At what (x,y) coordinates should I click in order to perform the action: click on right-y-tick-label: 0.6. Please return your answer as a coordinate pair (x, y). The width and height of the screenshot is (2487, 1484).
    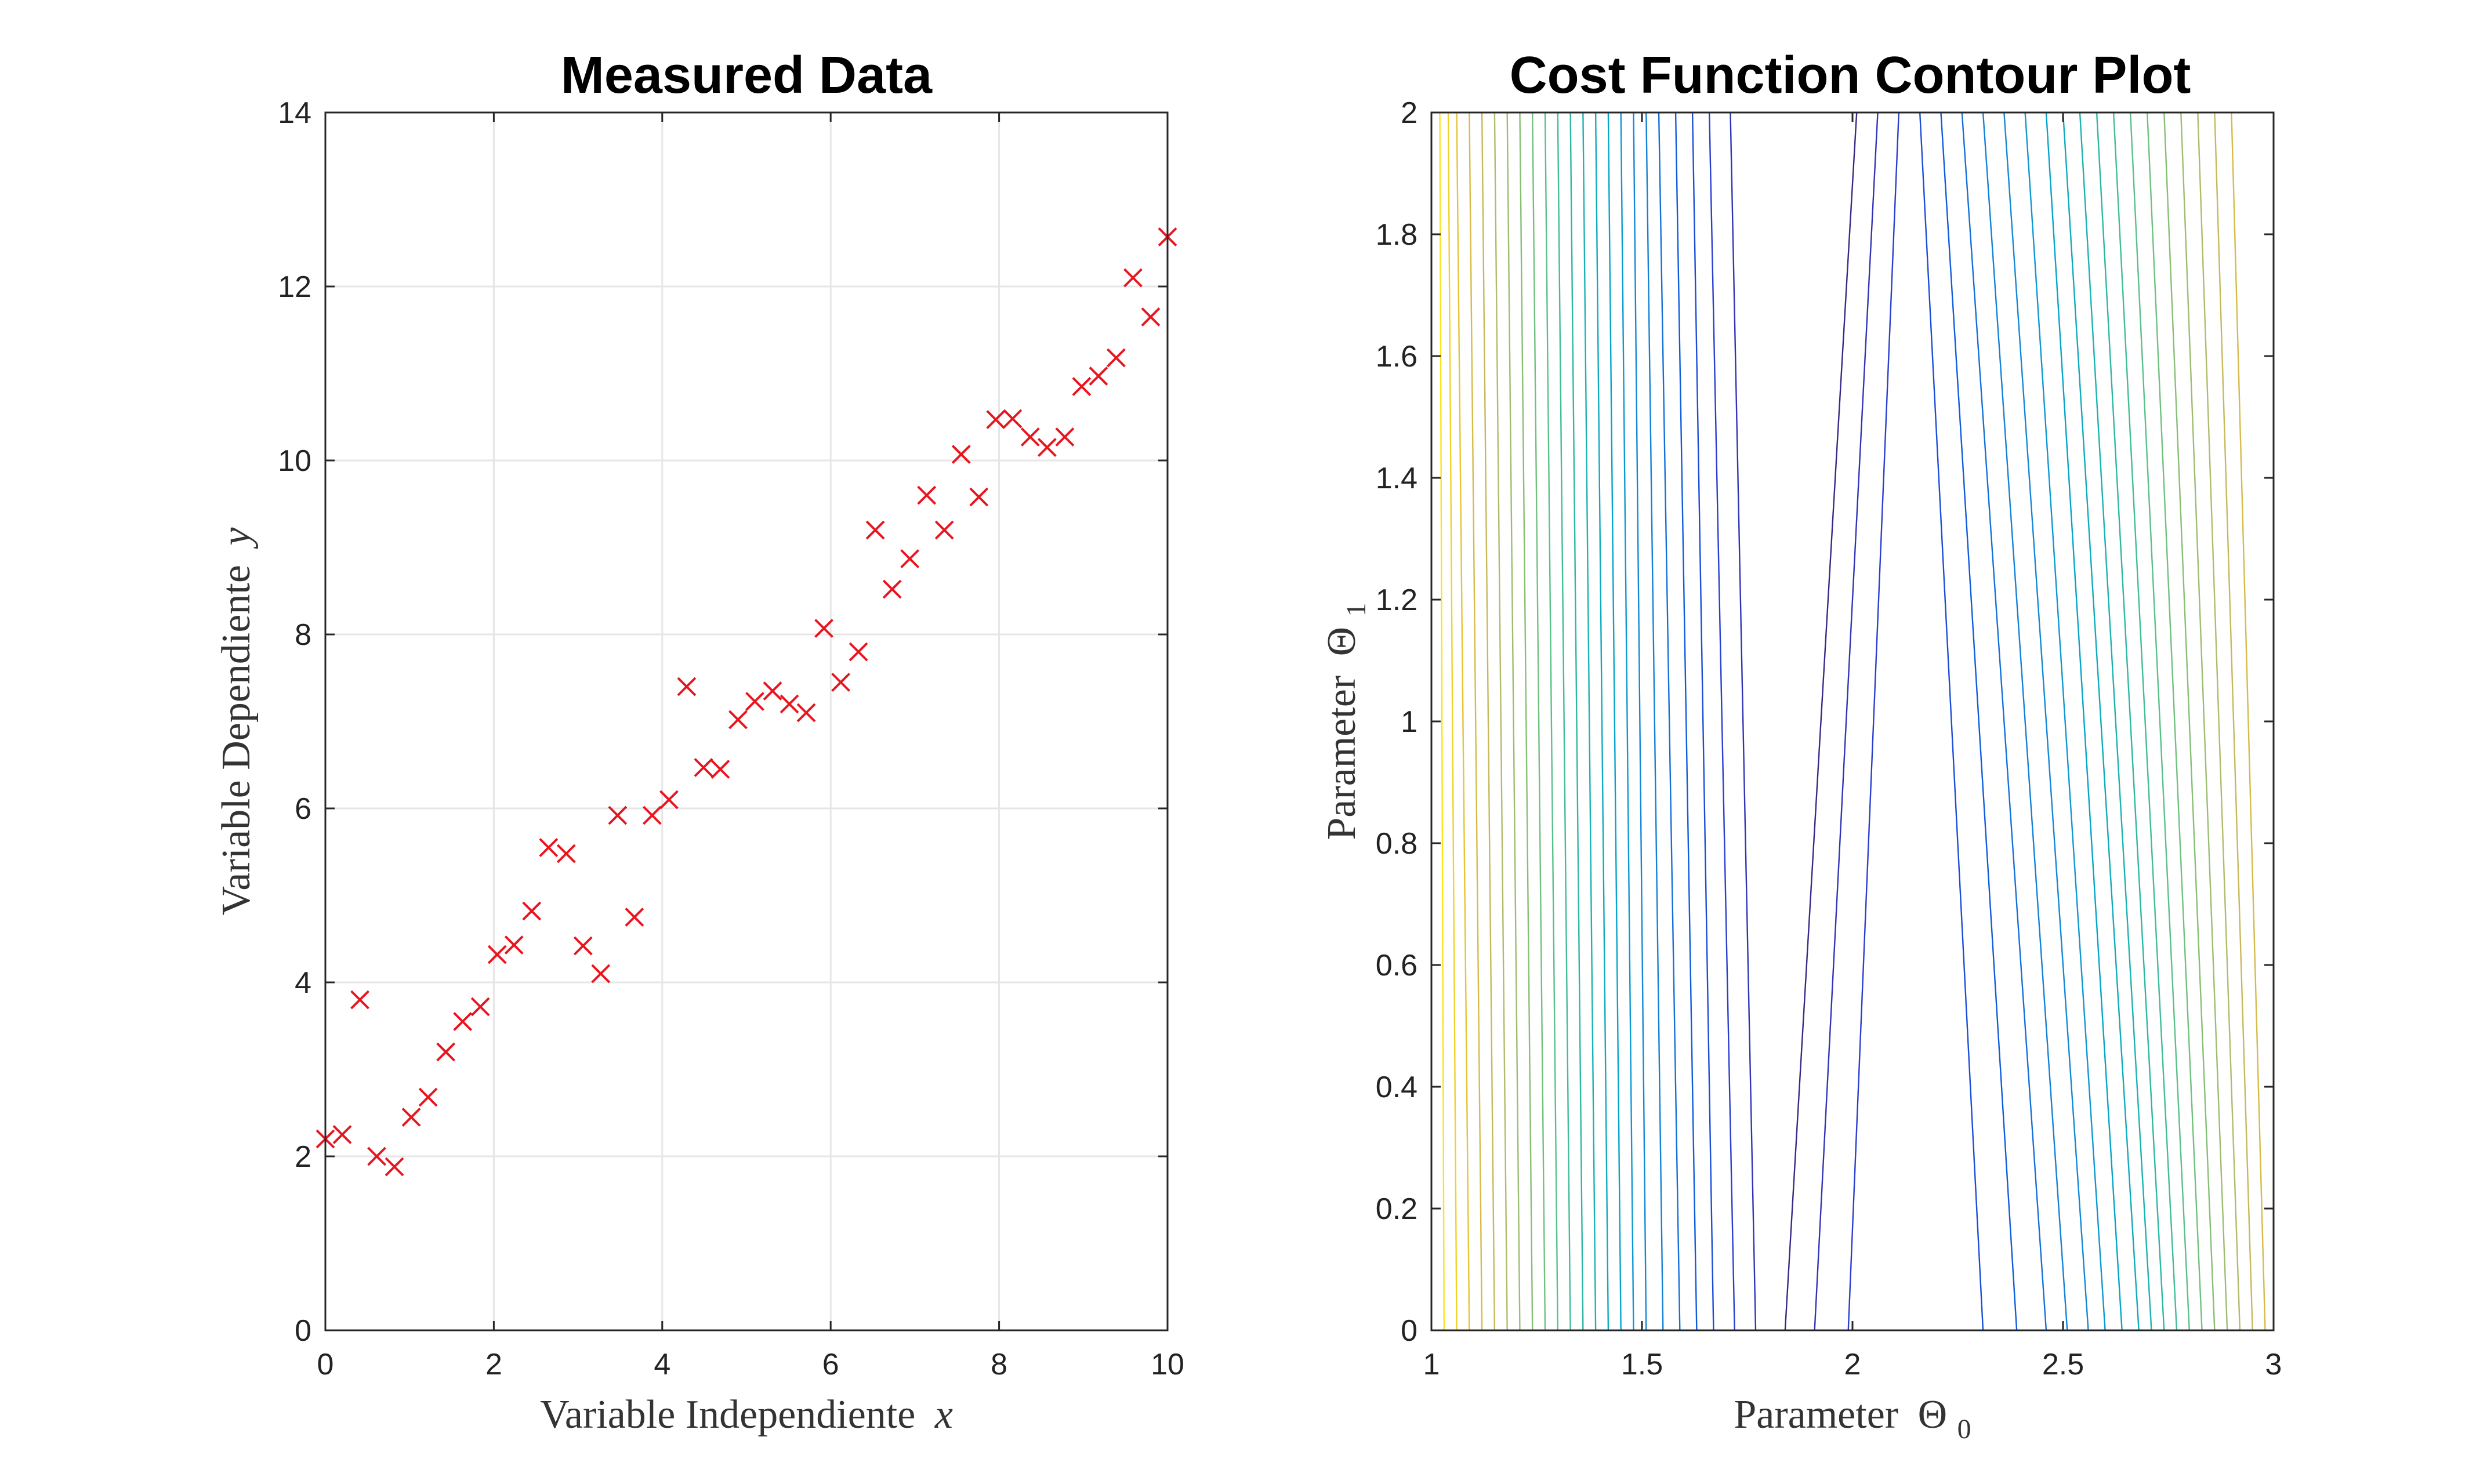
    Looking at the image, I should click on (1397, 965).